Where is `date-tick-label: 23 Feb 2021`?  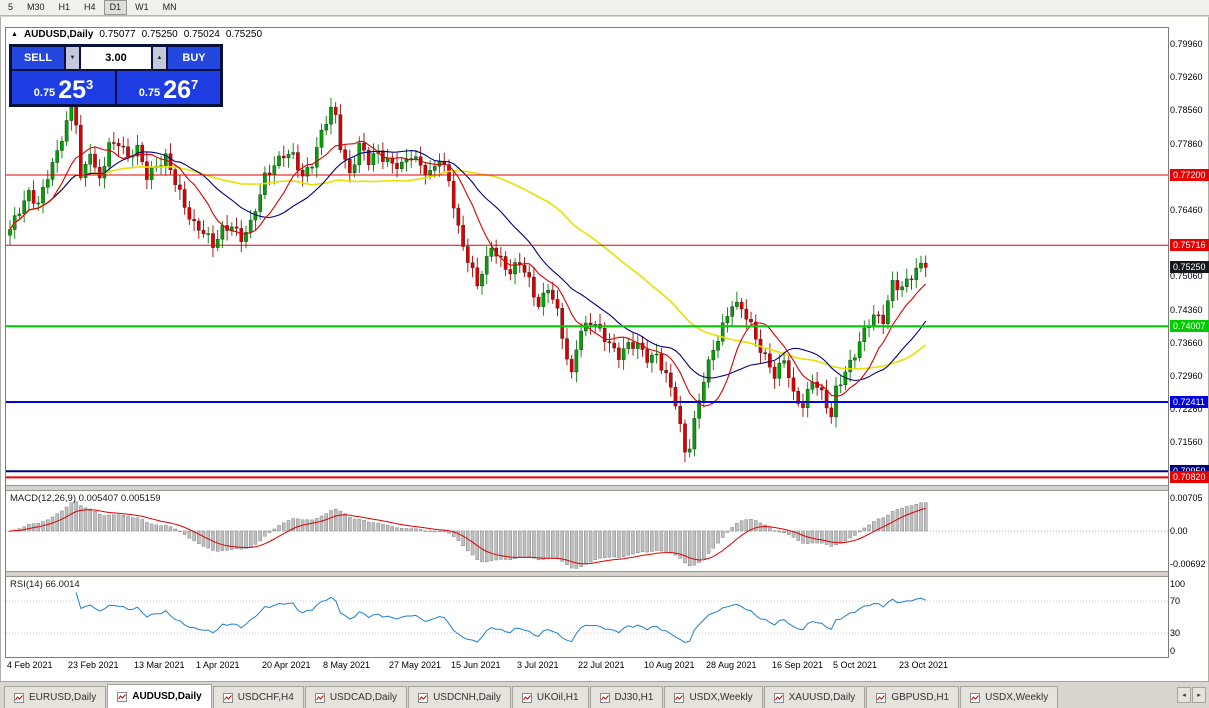 date-tick-label: 23 Feb 2021 is located at coordinates (93, 665).